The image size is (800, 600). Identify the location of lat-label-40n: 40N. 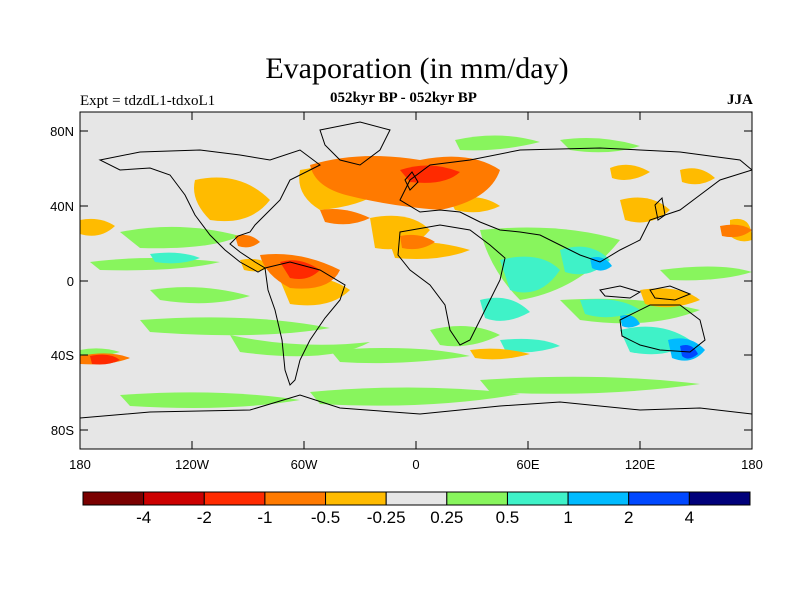
(62, 206).